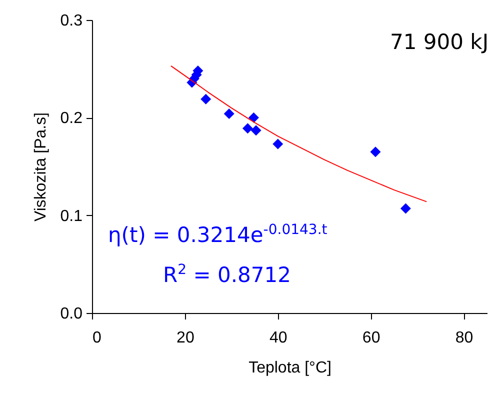  What do you see at coordinates (218, 234) in the screenshot?
I see `annotation: η(t) = 0.3214e$^{-0.0143.t}$` at bounding box center [218, 234].